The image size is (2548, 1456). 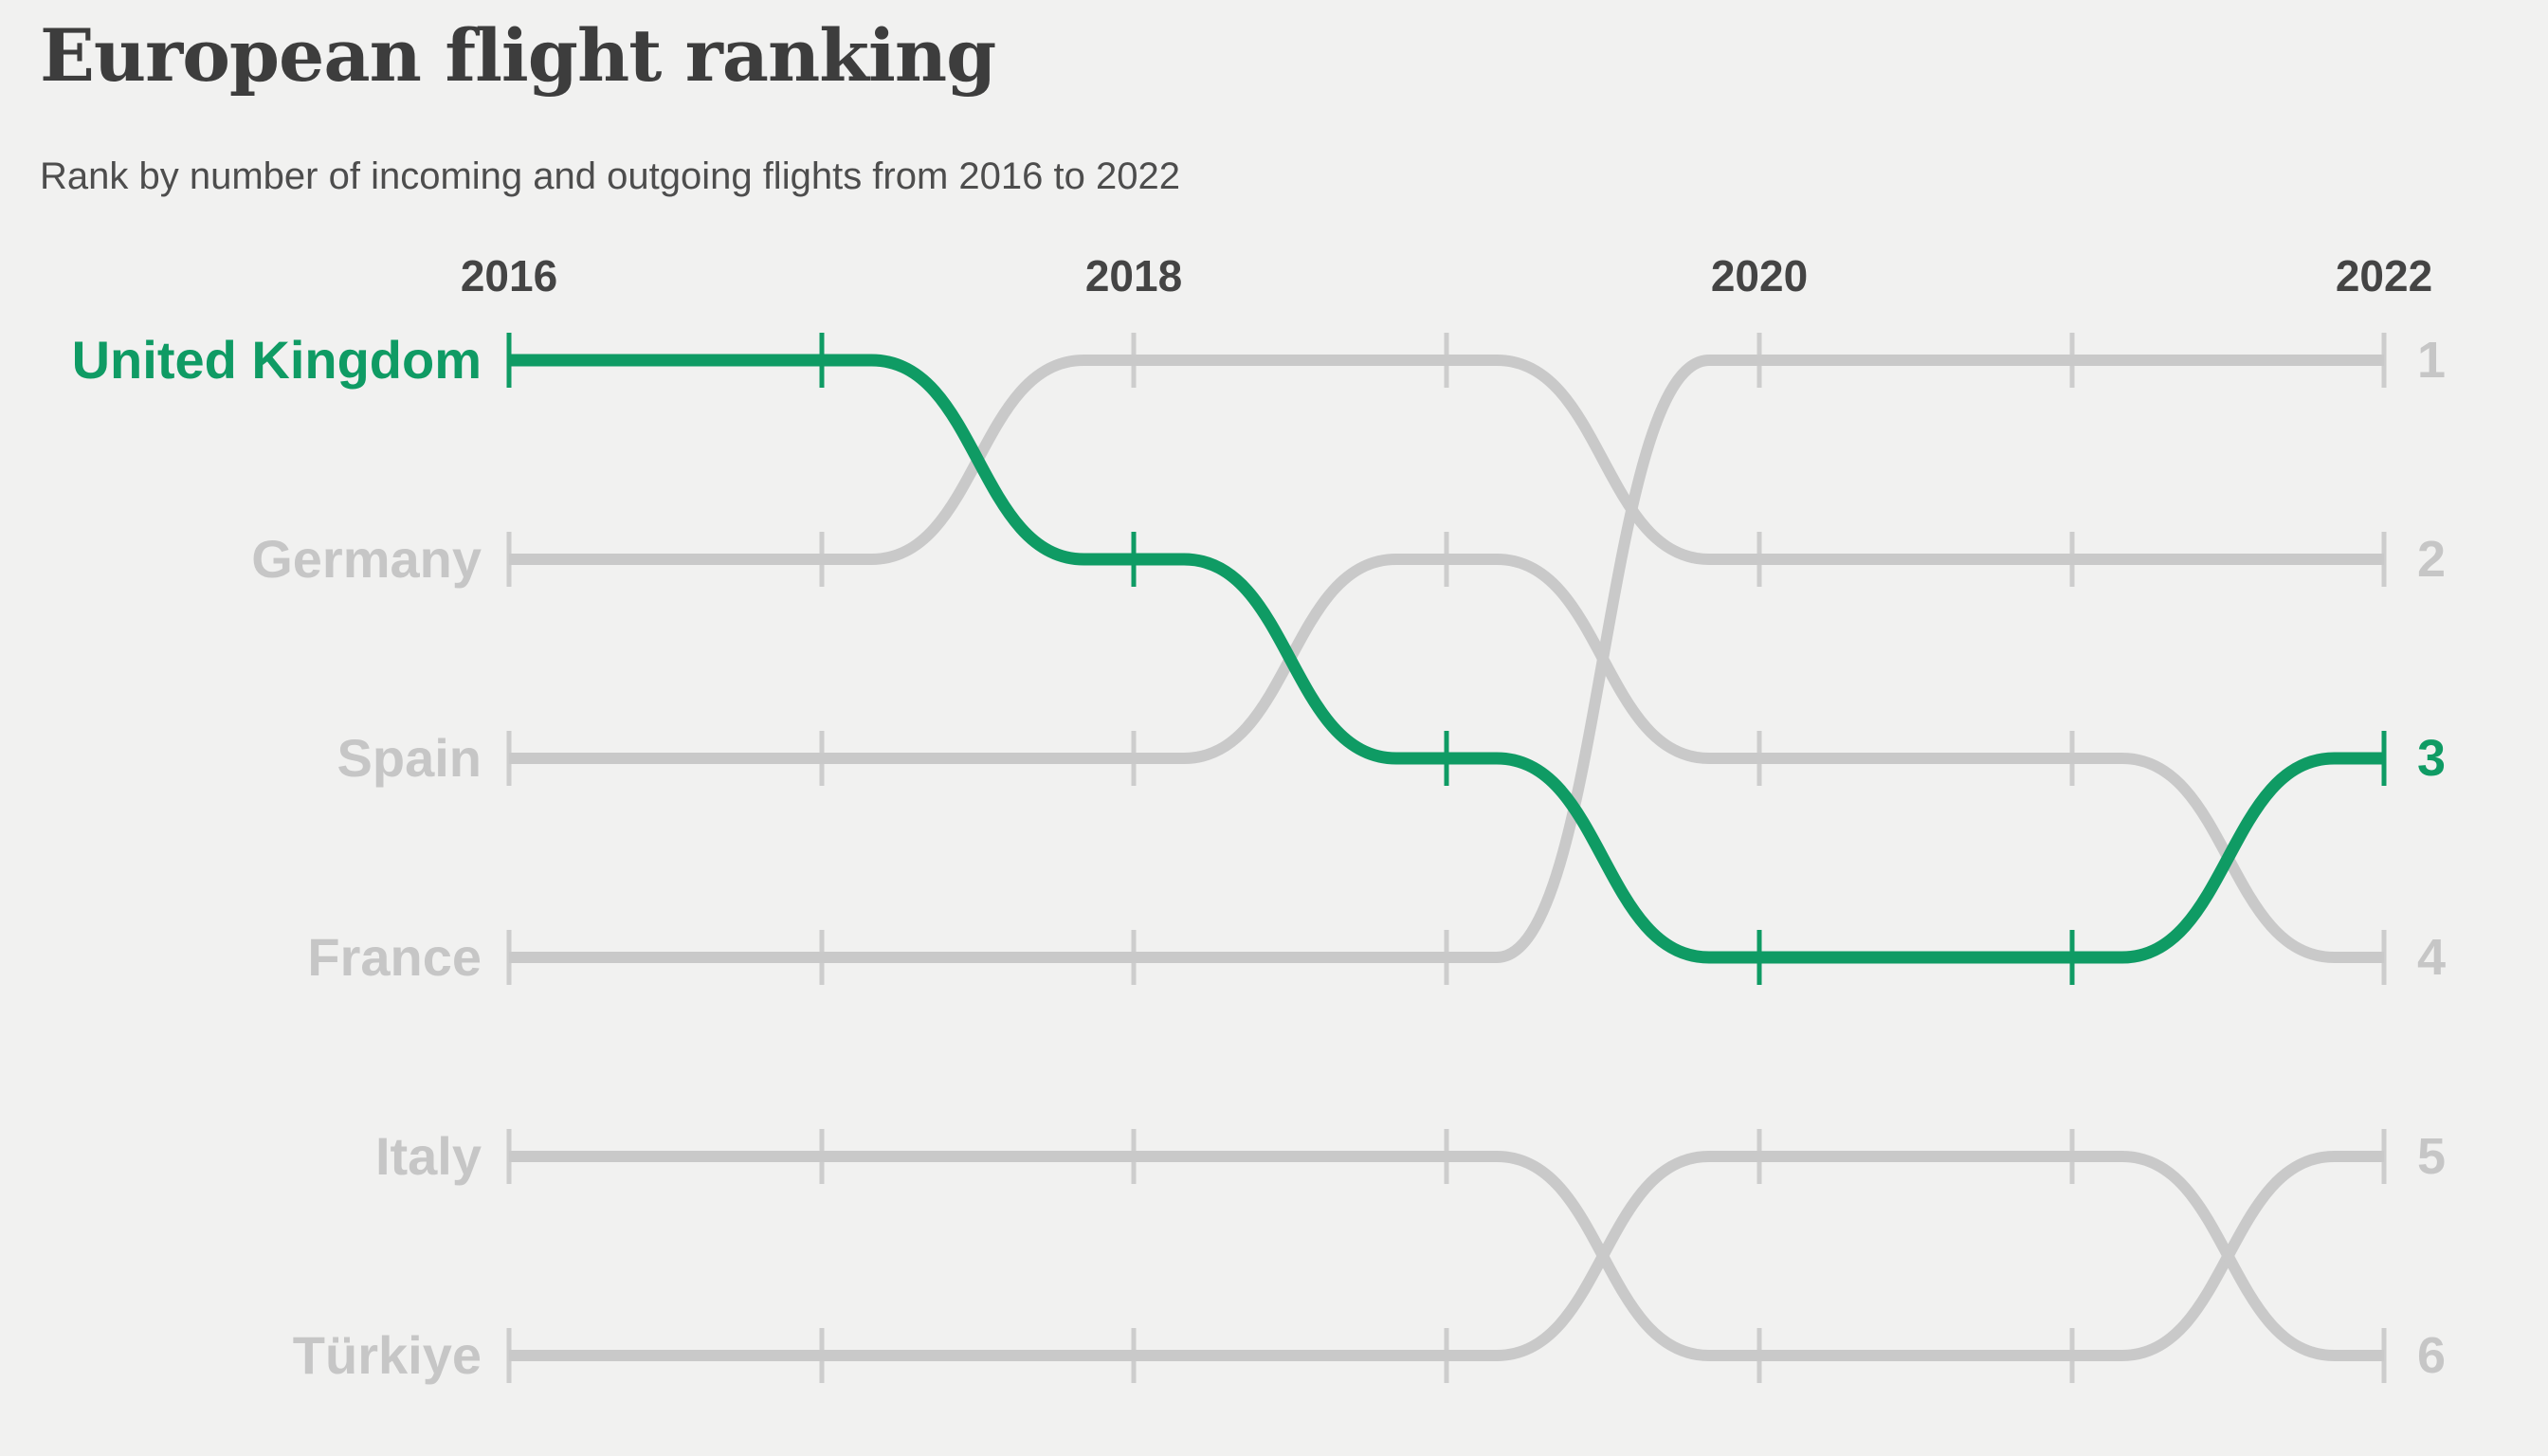 I want to click on year-label-2020: 2020, so click(x=1759, y=275).